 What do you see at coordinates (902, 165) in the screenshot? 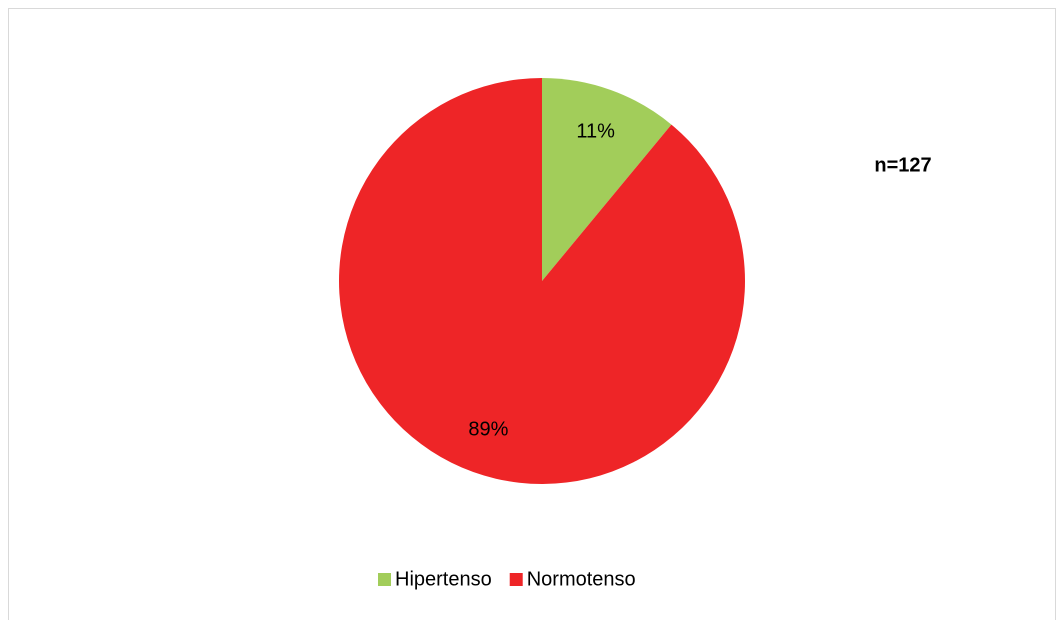
I see `annotation: n=127` at bounding box center [902, 165].